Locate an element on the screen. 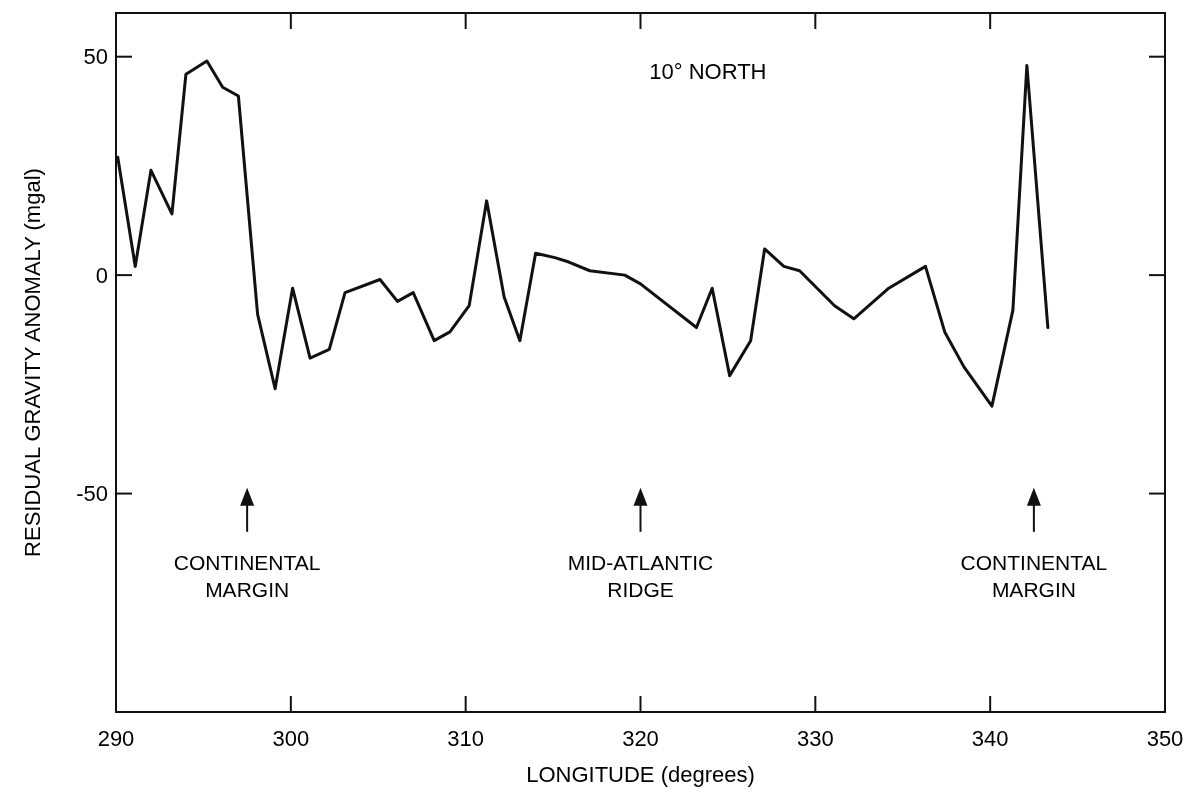  y-axis-title: RESIDUAL GRAVITY ANOMALY (mgal) is located at coordinates (32, 362).